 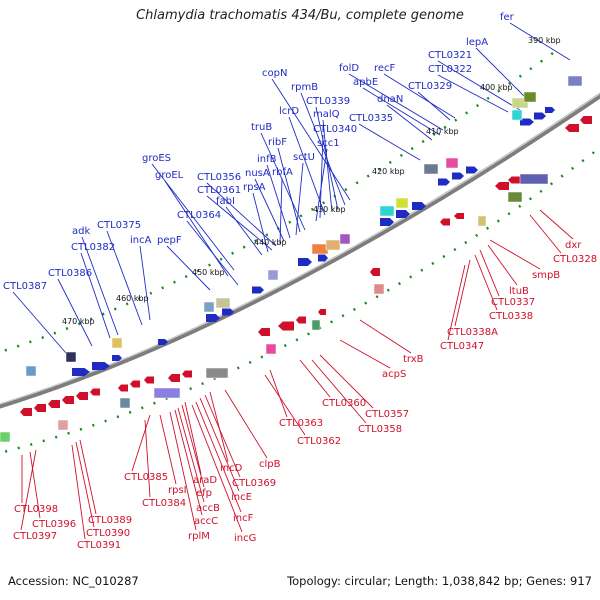 I want to click on gene-label-ctl0363: CTL0363, so click(x=301, y=423).